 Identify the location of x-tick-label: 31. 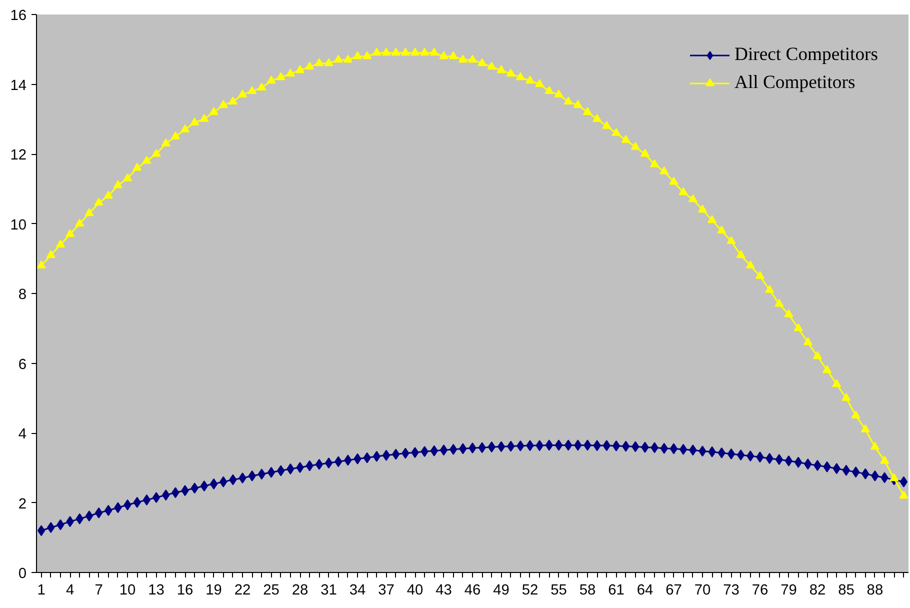
(328, 590).